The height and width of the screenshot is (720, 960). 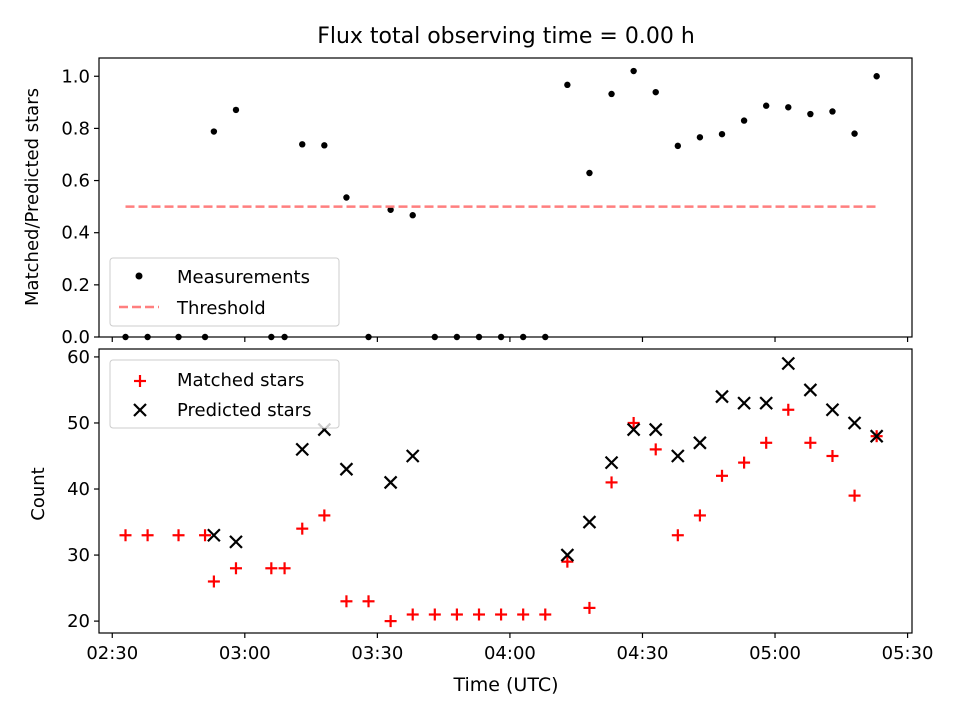 What do you see at coordinates (221, 308) in the screenshot?
I see `legend-label-threshold: Threshold` at bounding box center [221, 308].